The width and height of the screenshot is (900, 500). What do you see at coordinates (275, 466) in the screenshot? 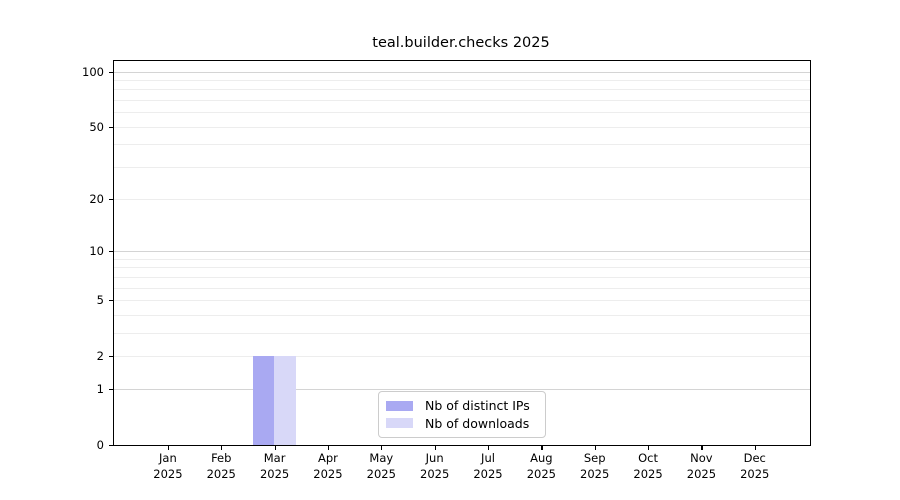
I see `x-tick-label: Mar 2025` at bounding box center [275, 466].